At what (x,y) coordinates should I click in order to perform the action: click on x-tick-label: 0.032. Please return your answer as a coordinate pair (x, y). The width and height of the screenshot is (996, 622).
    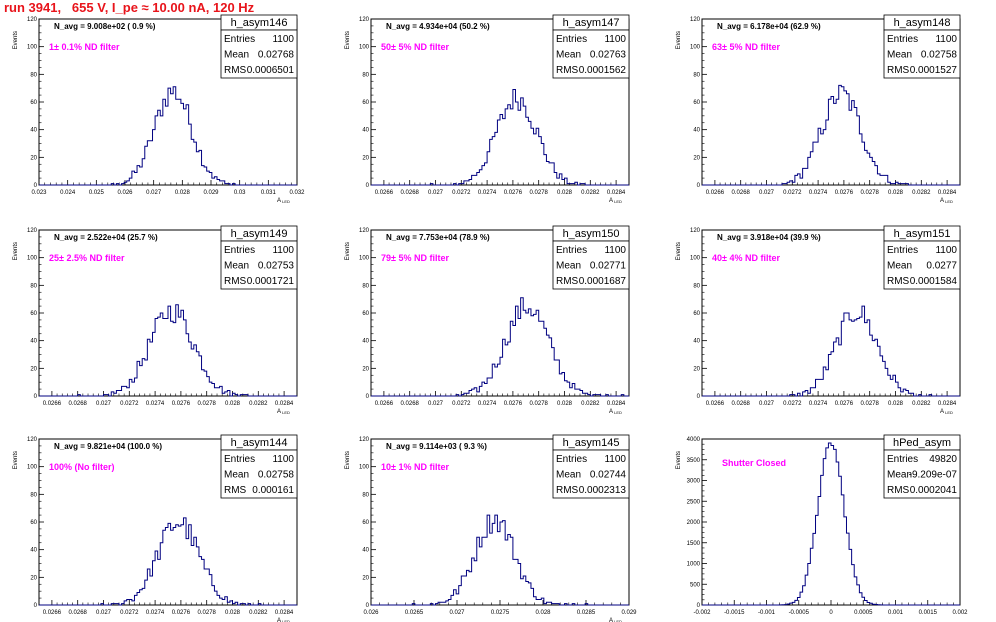
    Looking at the image, I should click on (297, 193).